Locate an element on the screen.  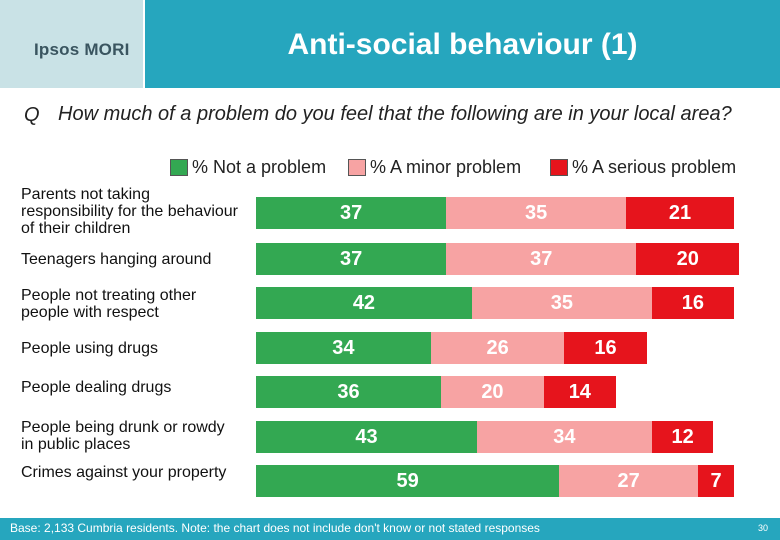
data-label: 27 is located at coordinates (628, 481).